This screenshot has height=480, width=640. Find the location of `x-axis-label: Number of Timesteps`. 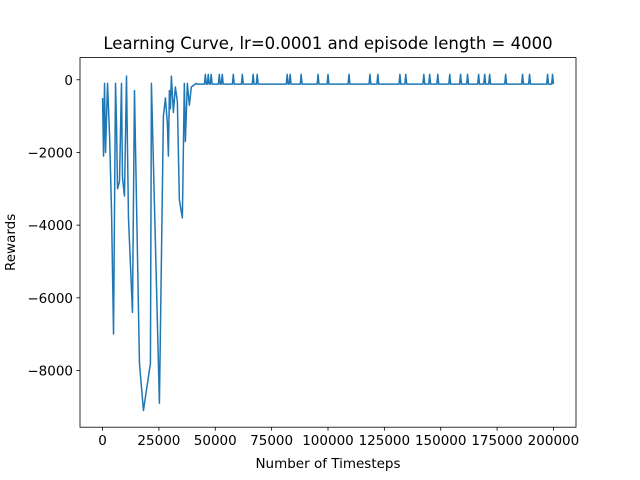

x-axis-label: Number of Timesteps is located at coordinates (327, 464).